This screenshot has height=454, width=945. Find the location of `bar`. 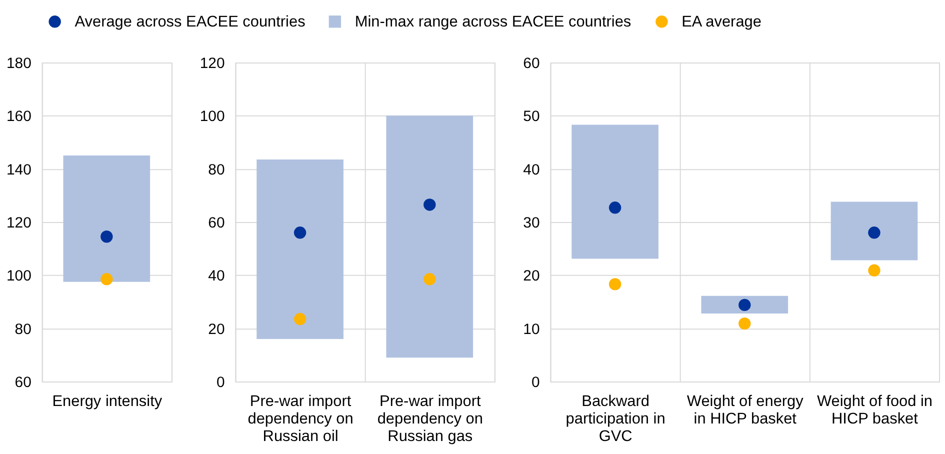

bar is located at coordinates (874, 231).